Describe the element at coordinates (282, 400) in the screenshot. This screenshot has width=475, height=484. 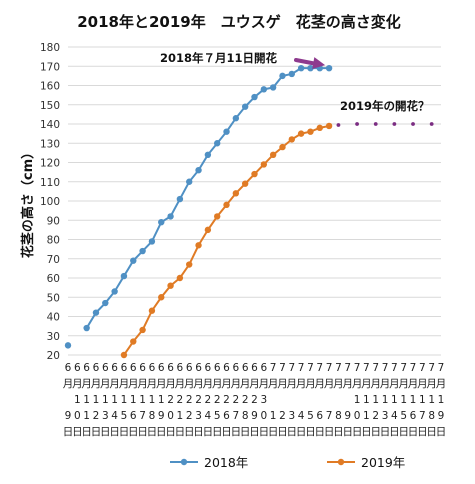
I see `x-tick-label: 7 月 2 日` at that location.